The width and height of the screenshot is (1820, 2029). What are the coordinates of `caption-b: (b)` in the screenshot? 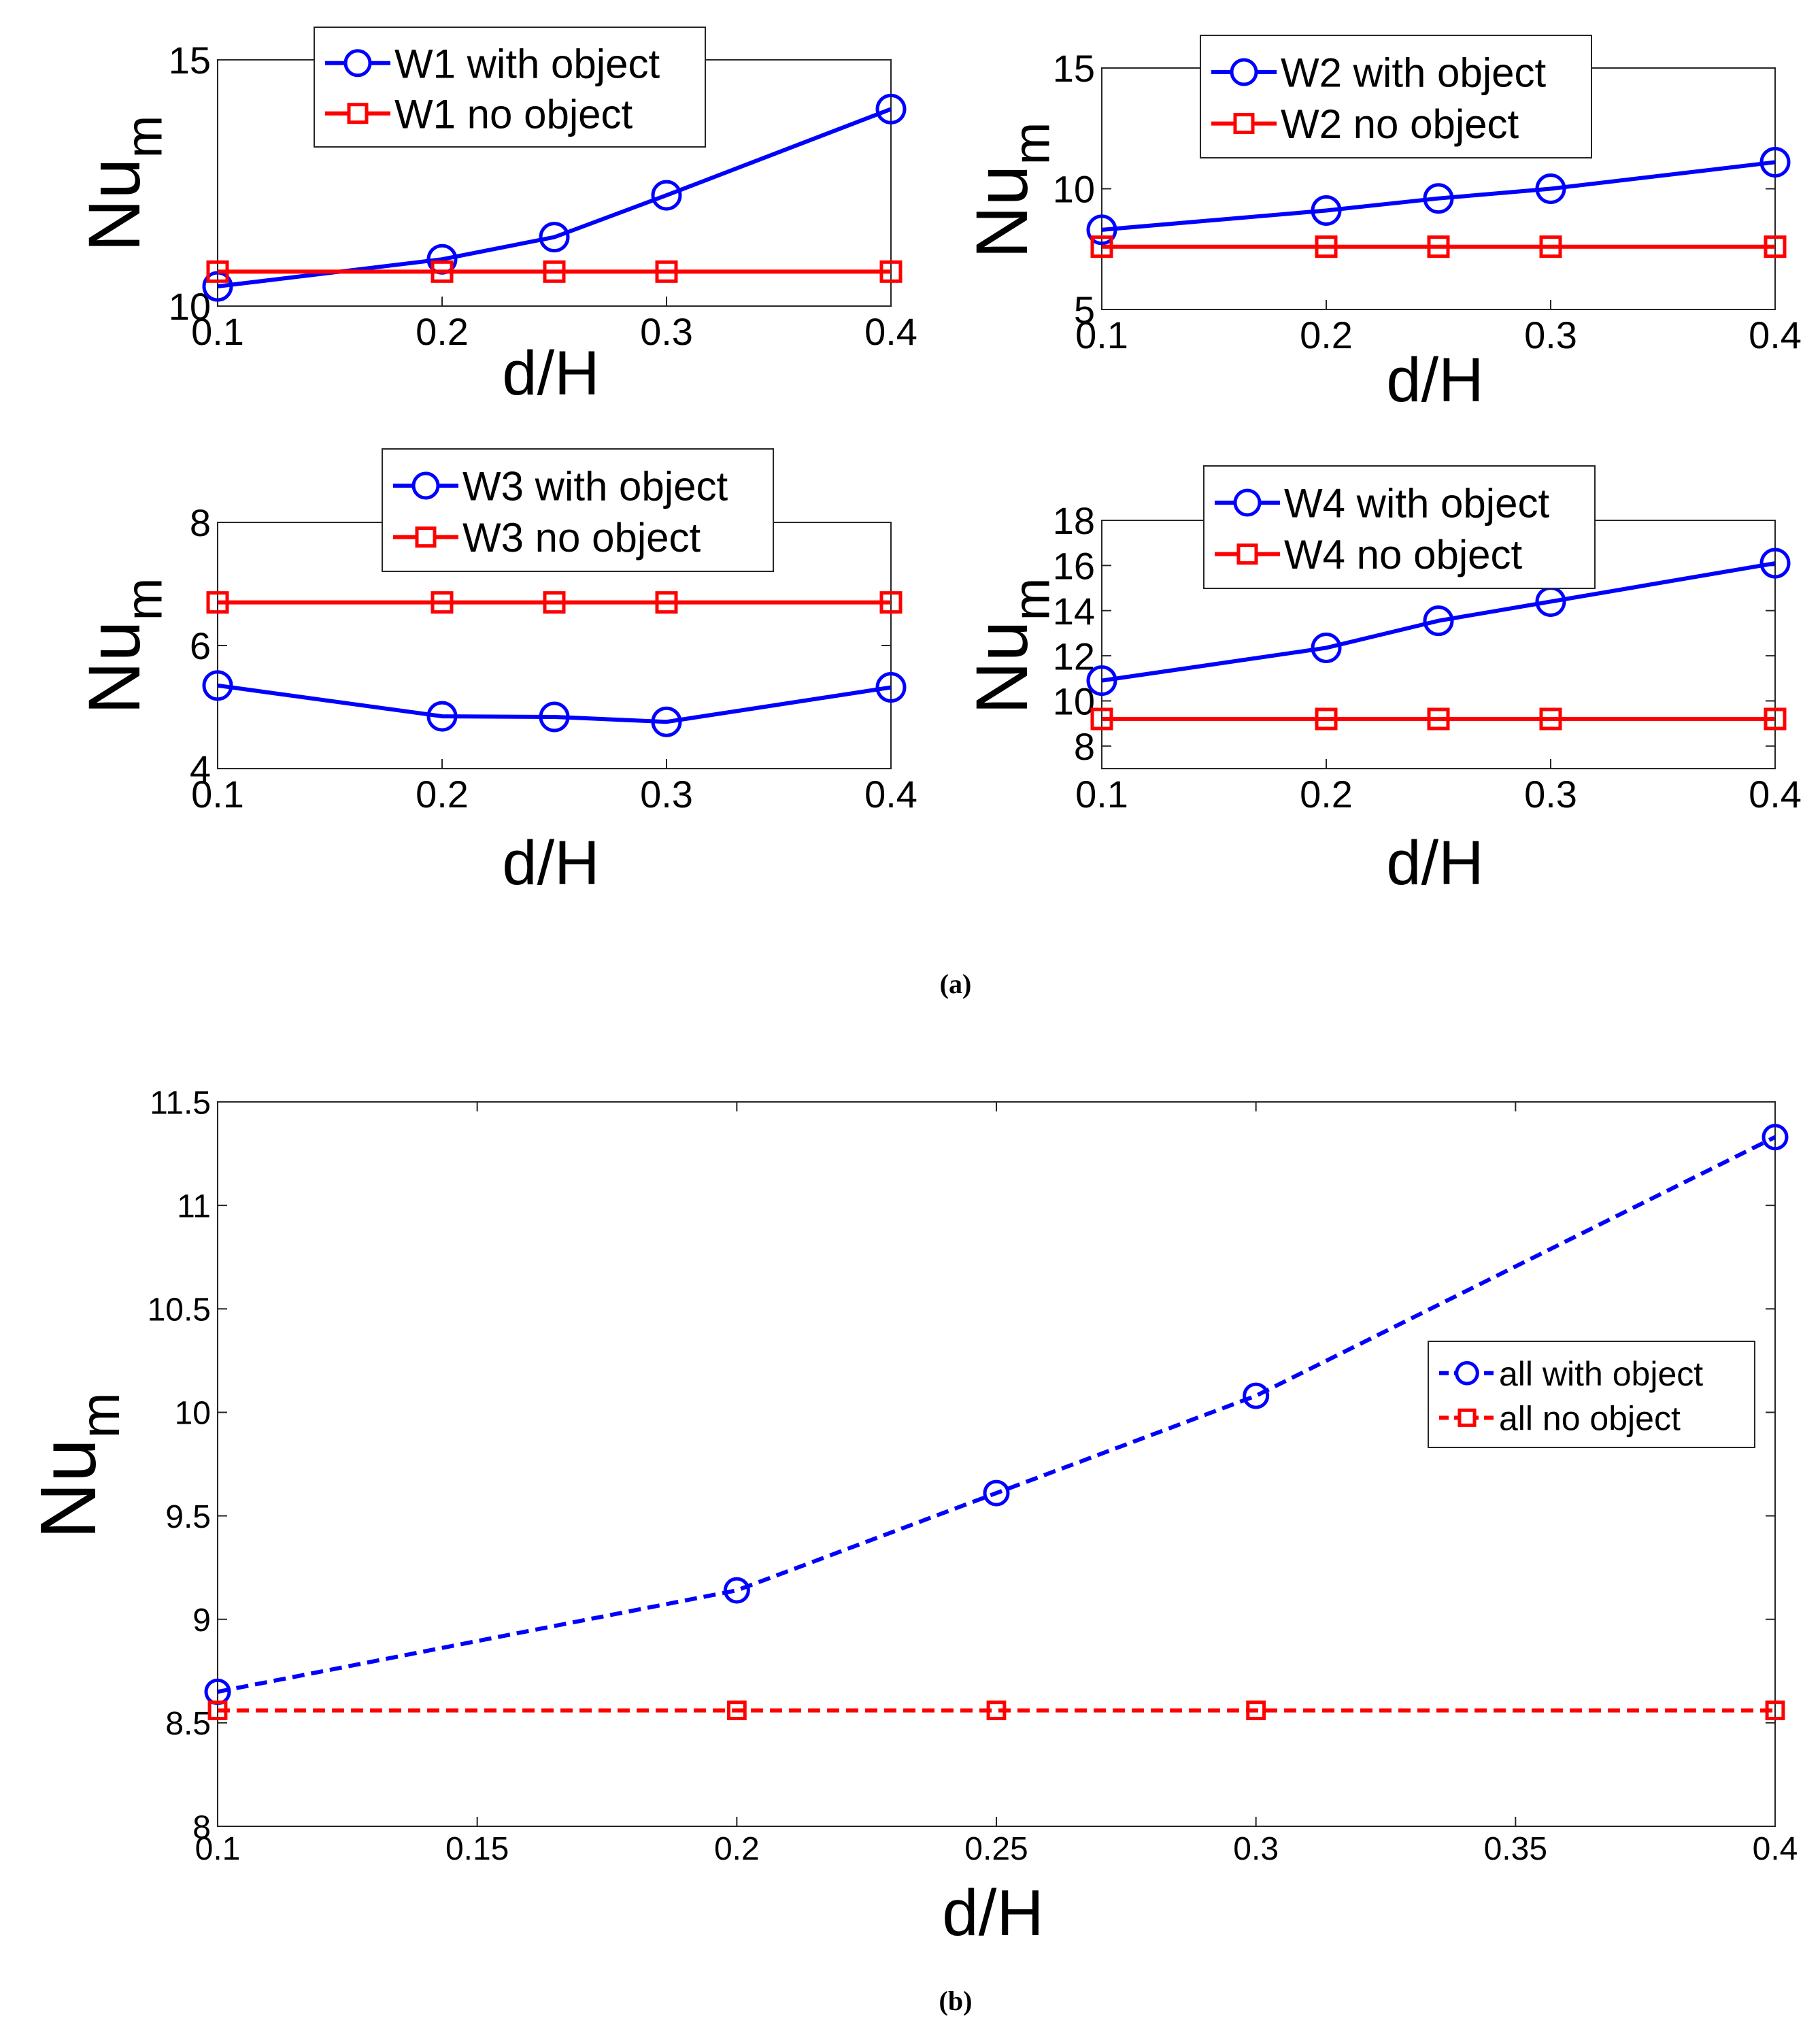 It's located at (956, 2001).